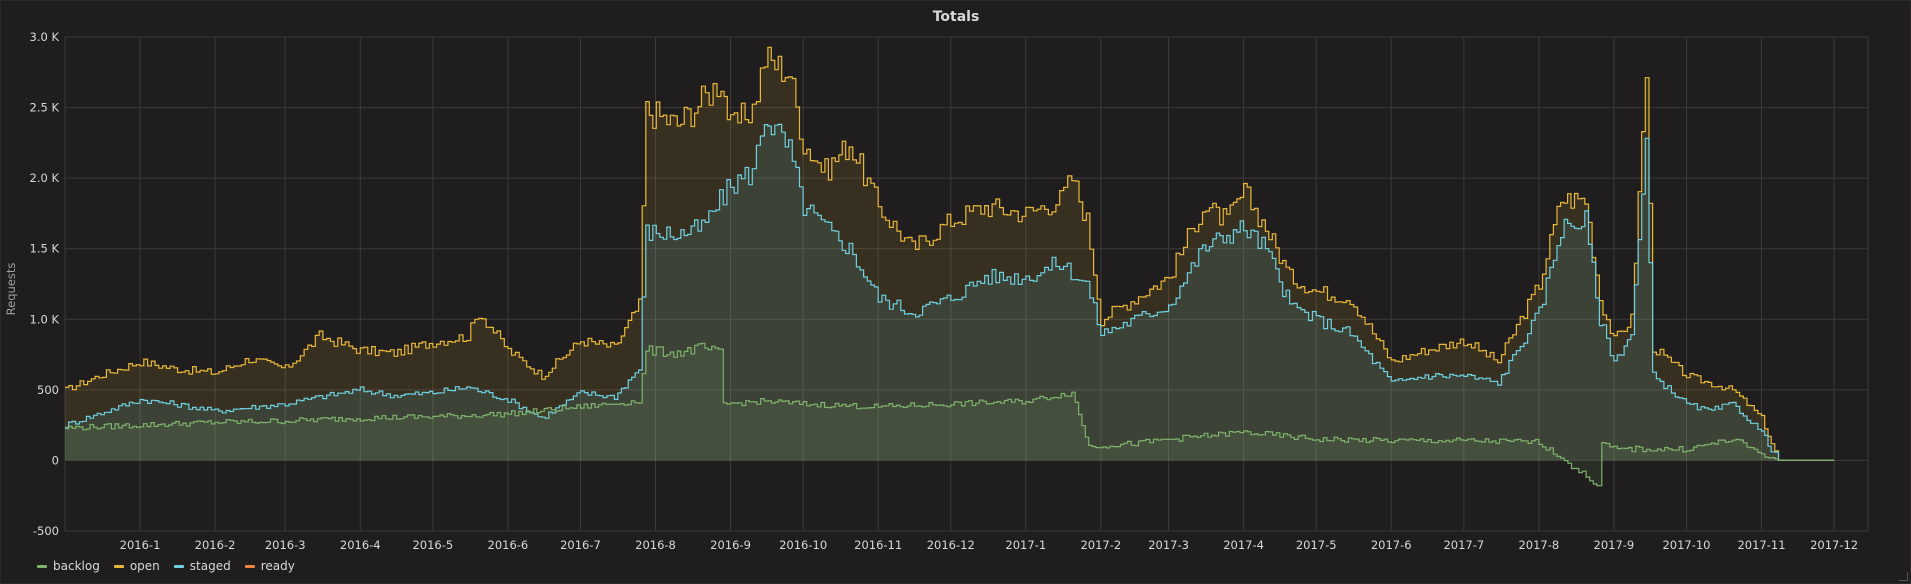 This screenshot has width=1911, height=584. Describe the element at coordinates (580, 545) in the screenshot. I see `x-tick-label: 2016-7` at that location.